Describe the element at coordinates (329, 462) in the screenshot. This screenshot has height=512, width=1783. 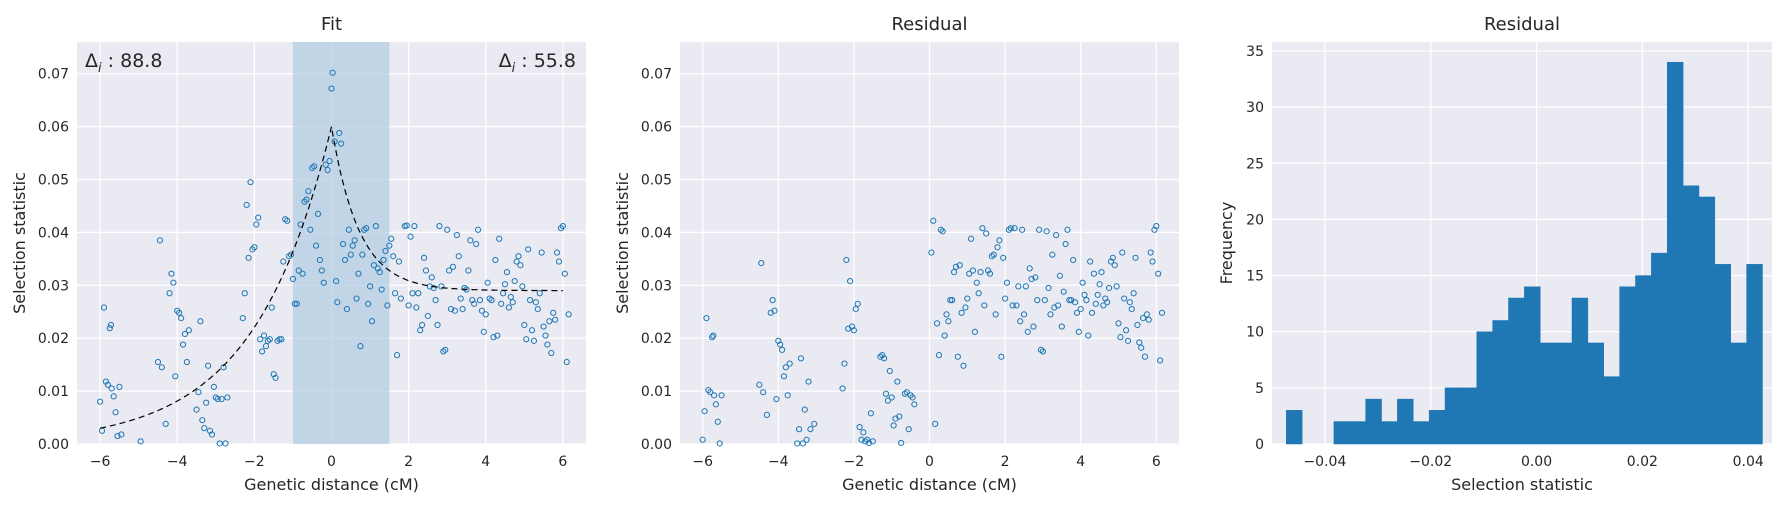
I see `fit-x-tick-labels: −6 −4 −2 0 2 4 6` at that location.